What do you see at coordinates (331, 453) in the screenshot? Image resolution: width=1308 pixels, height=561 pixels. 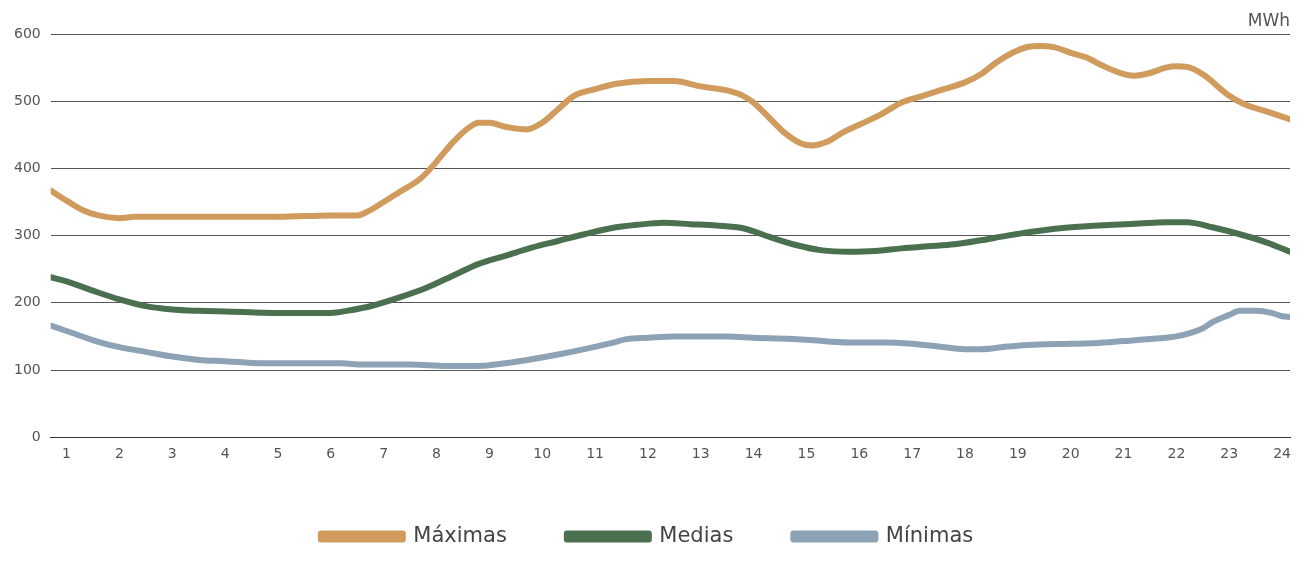 I see `x-tick-label: 6` at bounding box center [331, 453].